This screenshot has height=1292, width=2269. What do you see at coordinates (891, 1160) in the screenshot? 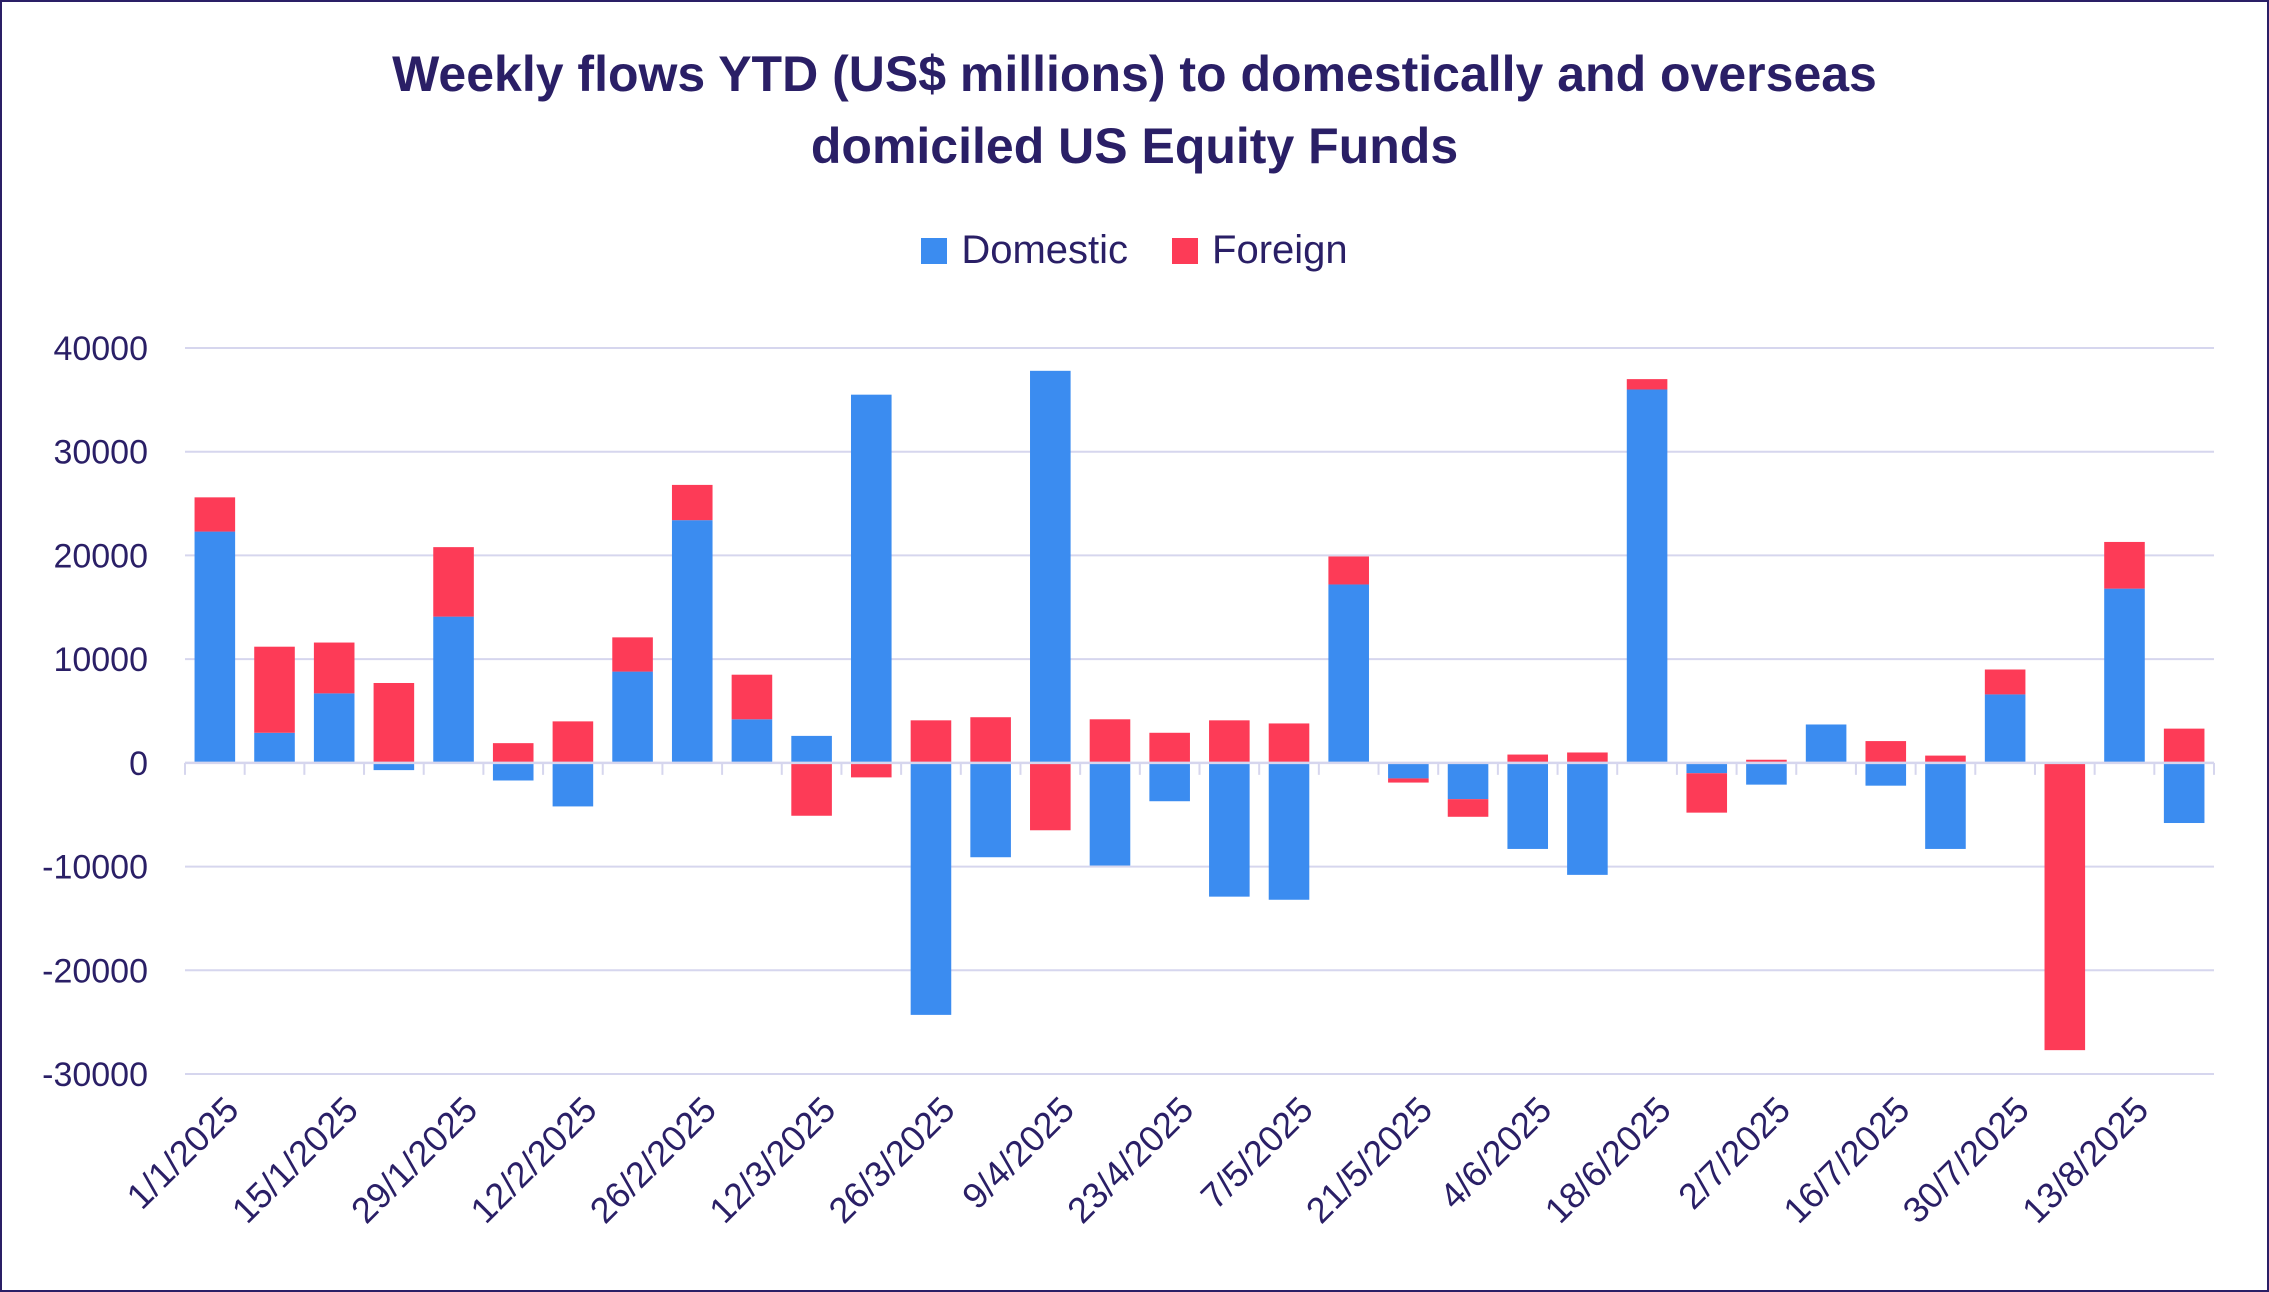
I see `x-tick-label: 26/3/2025` at bounding box center [891, 1160].